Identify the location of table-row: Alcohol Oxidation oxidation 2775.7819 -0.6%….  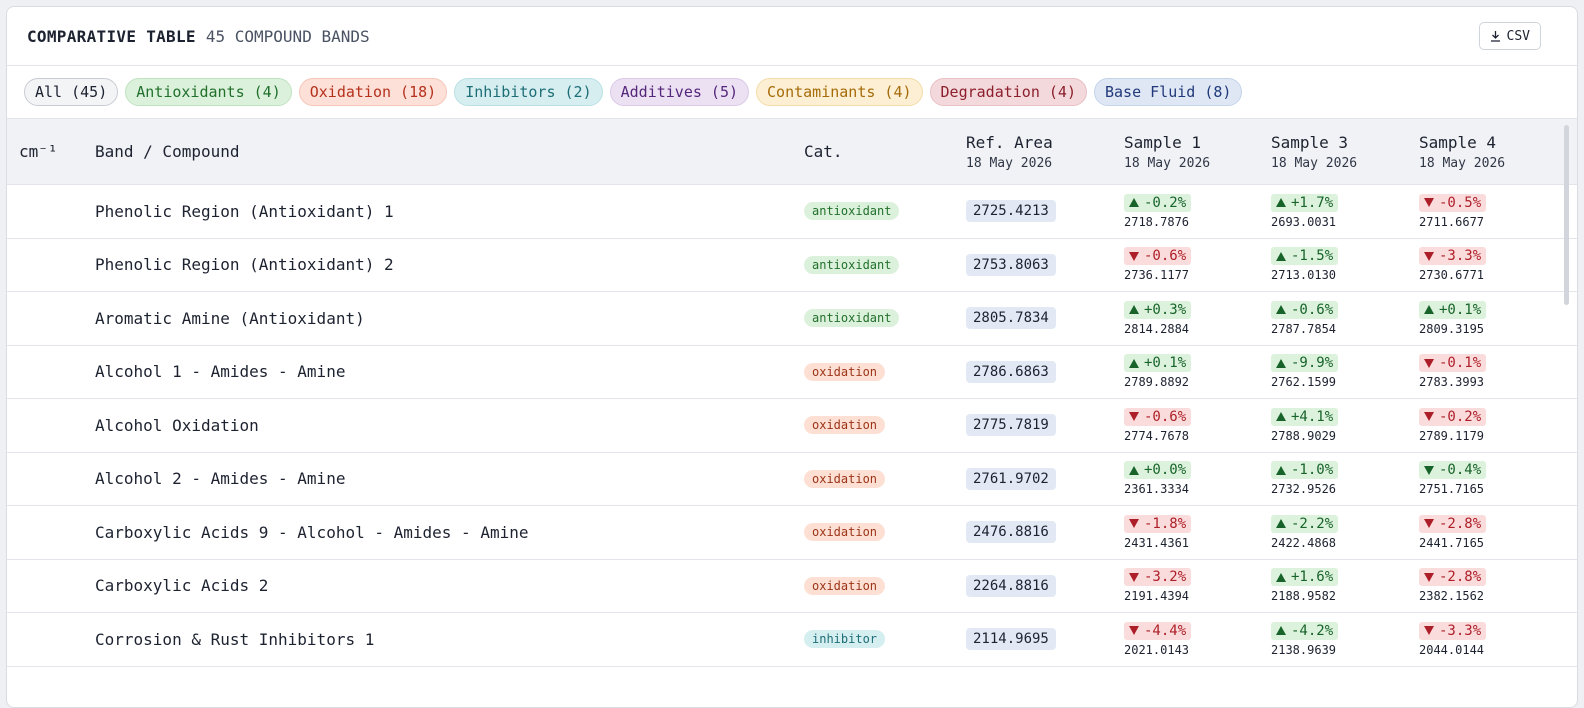
(792, 426).